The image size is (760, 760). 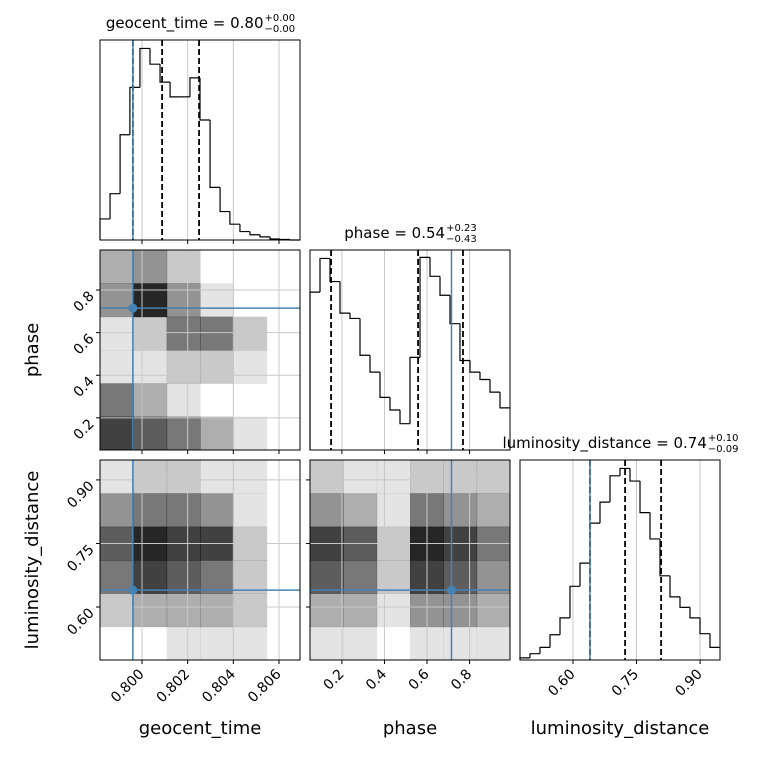 I want to click on y-tick-label: 0.4, so click(x=84, y=387).